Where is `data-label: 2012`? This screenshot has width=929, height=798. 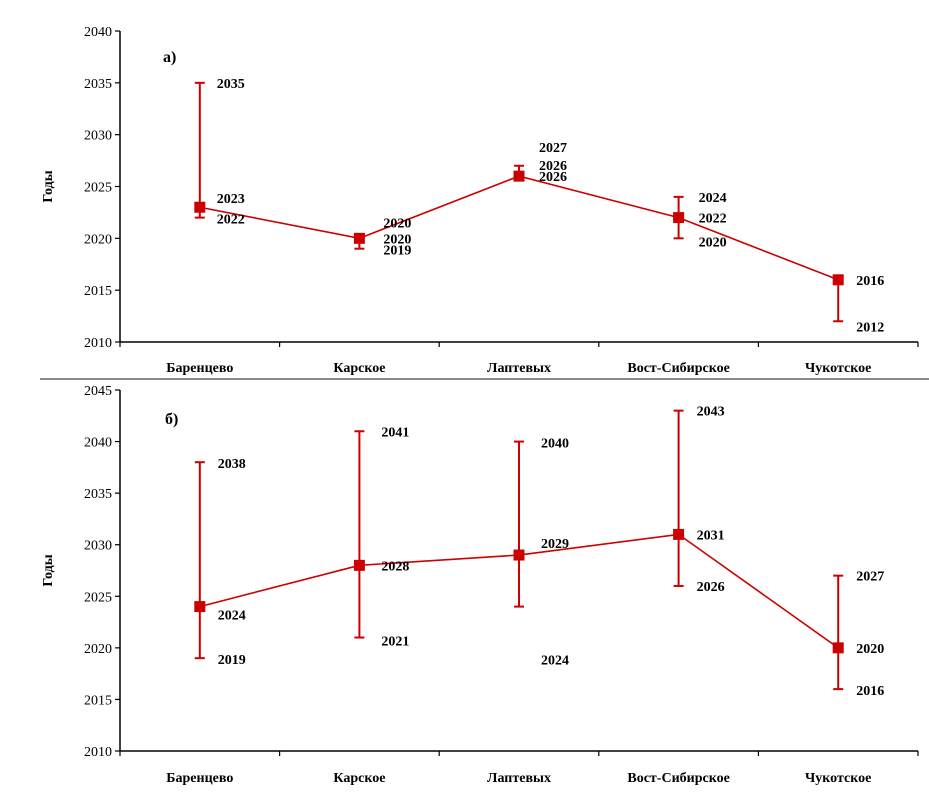
data-label: 2012 is located at coordinates (870, 327).